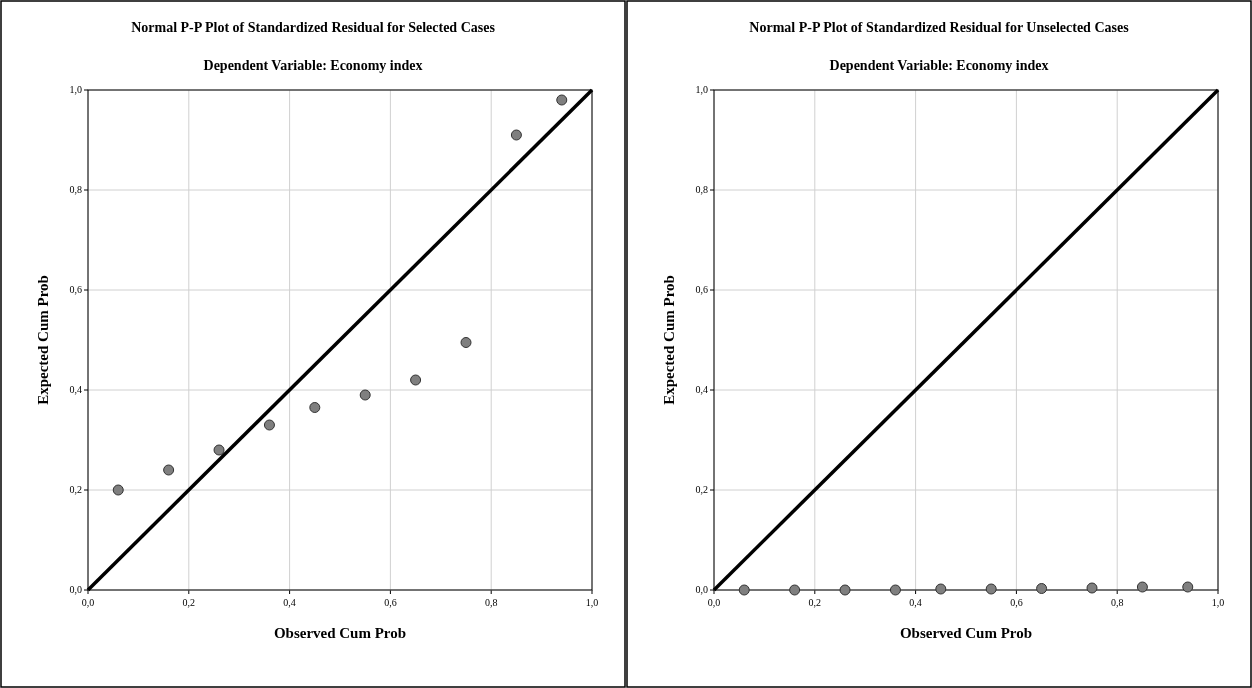 The width and height of the screenshot is (1252, 688). Describe the element at coordinates (313, 27) in the screenshot. I see `chart-title: Normal P-P Plot of Standardized Residual for Selected Cases` at that location.